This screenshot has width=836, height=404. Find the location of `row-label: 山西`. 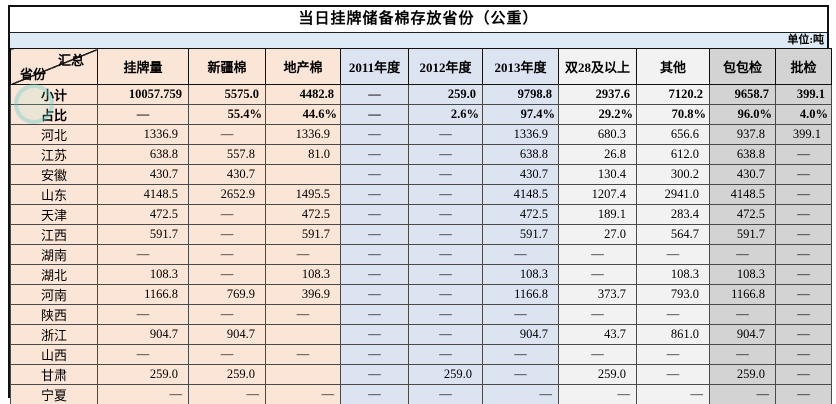

row-label: 山西 is located at coordinates (54, 354).